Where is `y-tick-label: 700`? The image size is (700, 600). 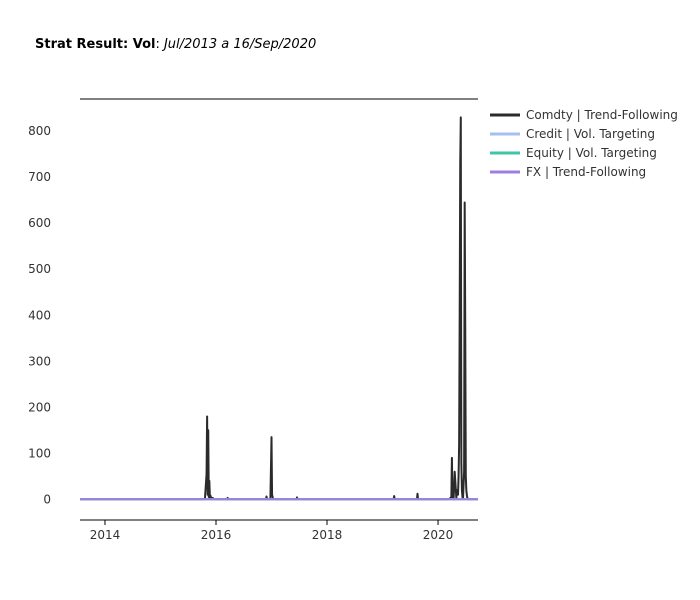
y-tick-label: 700 is located at coordinates (39, 177).